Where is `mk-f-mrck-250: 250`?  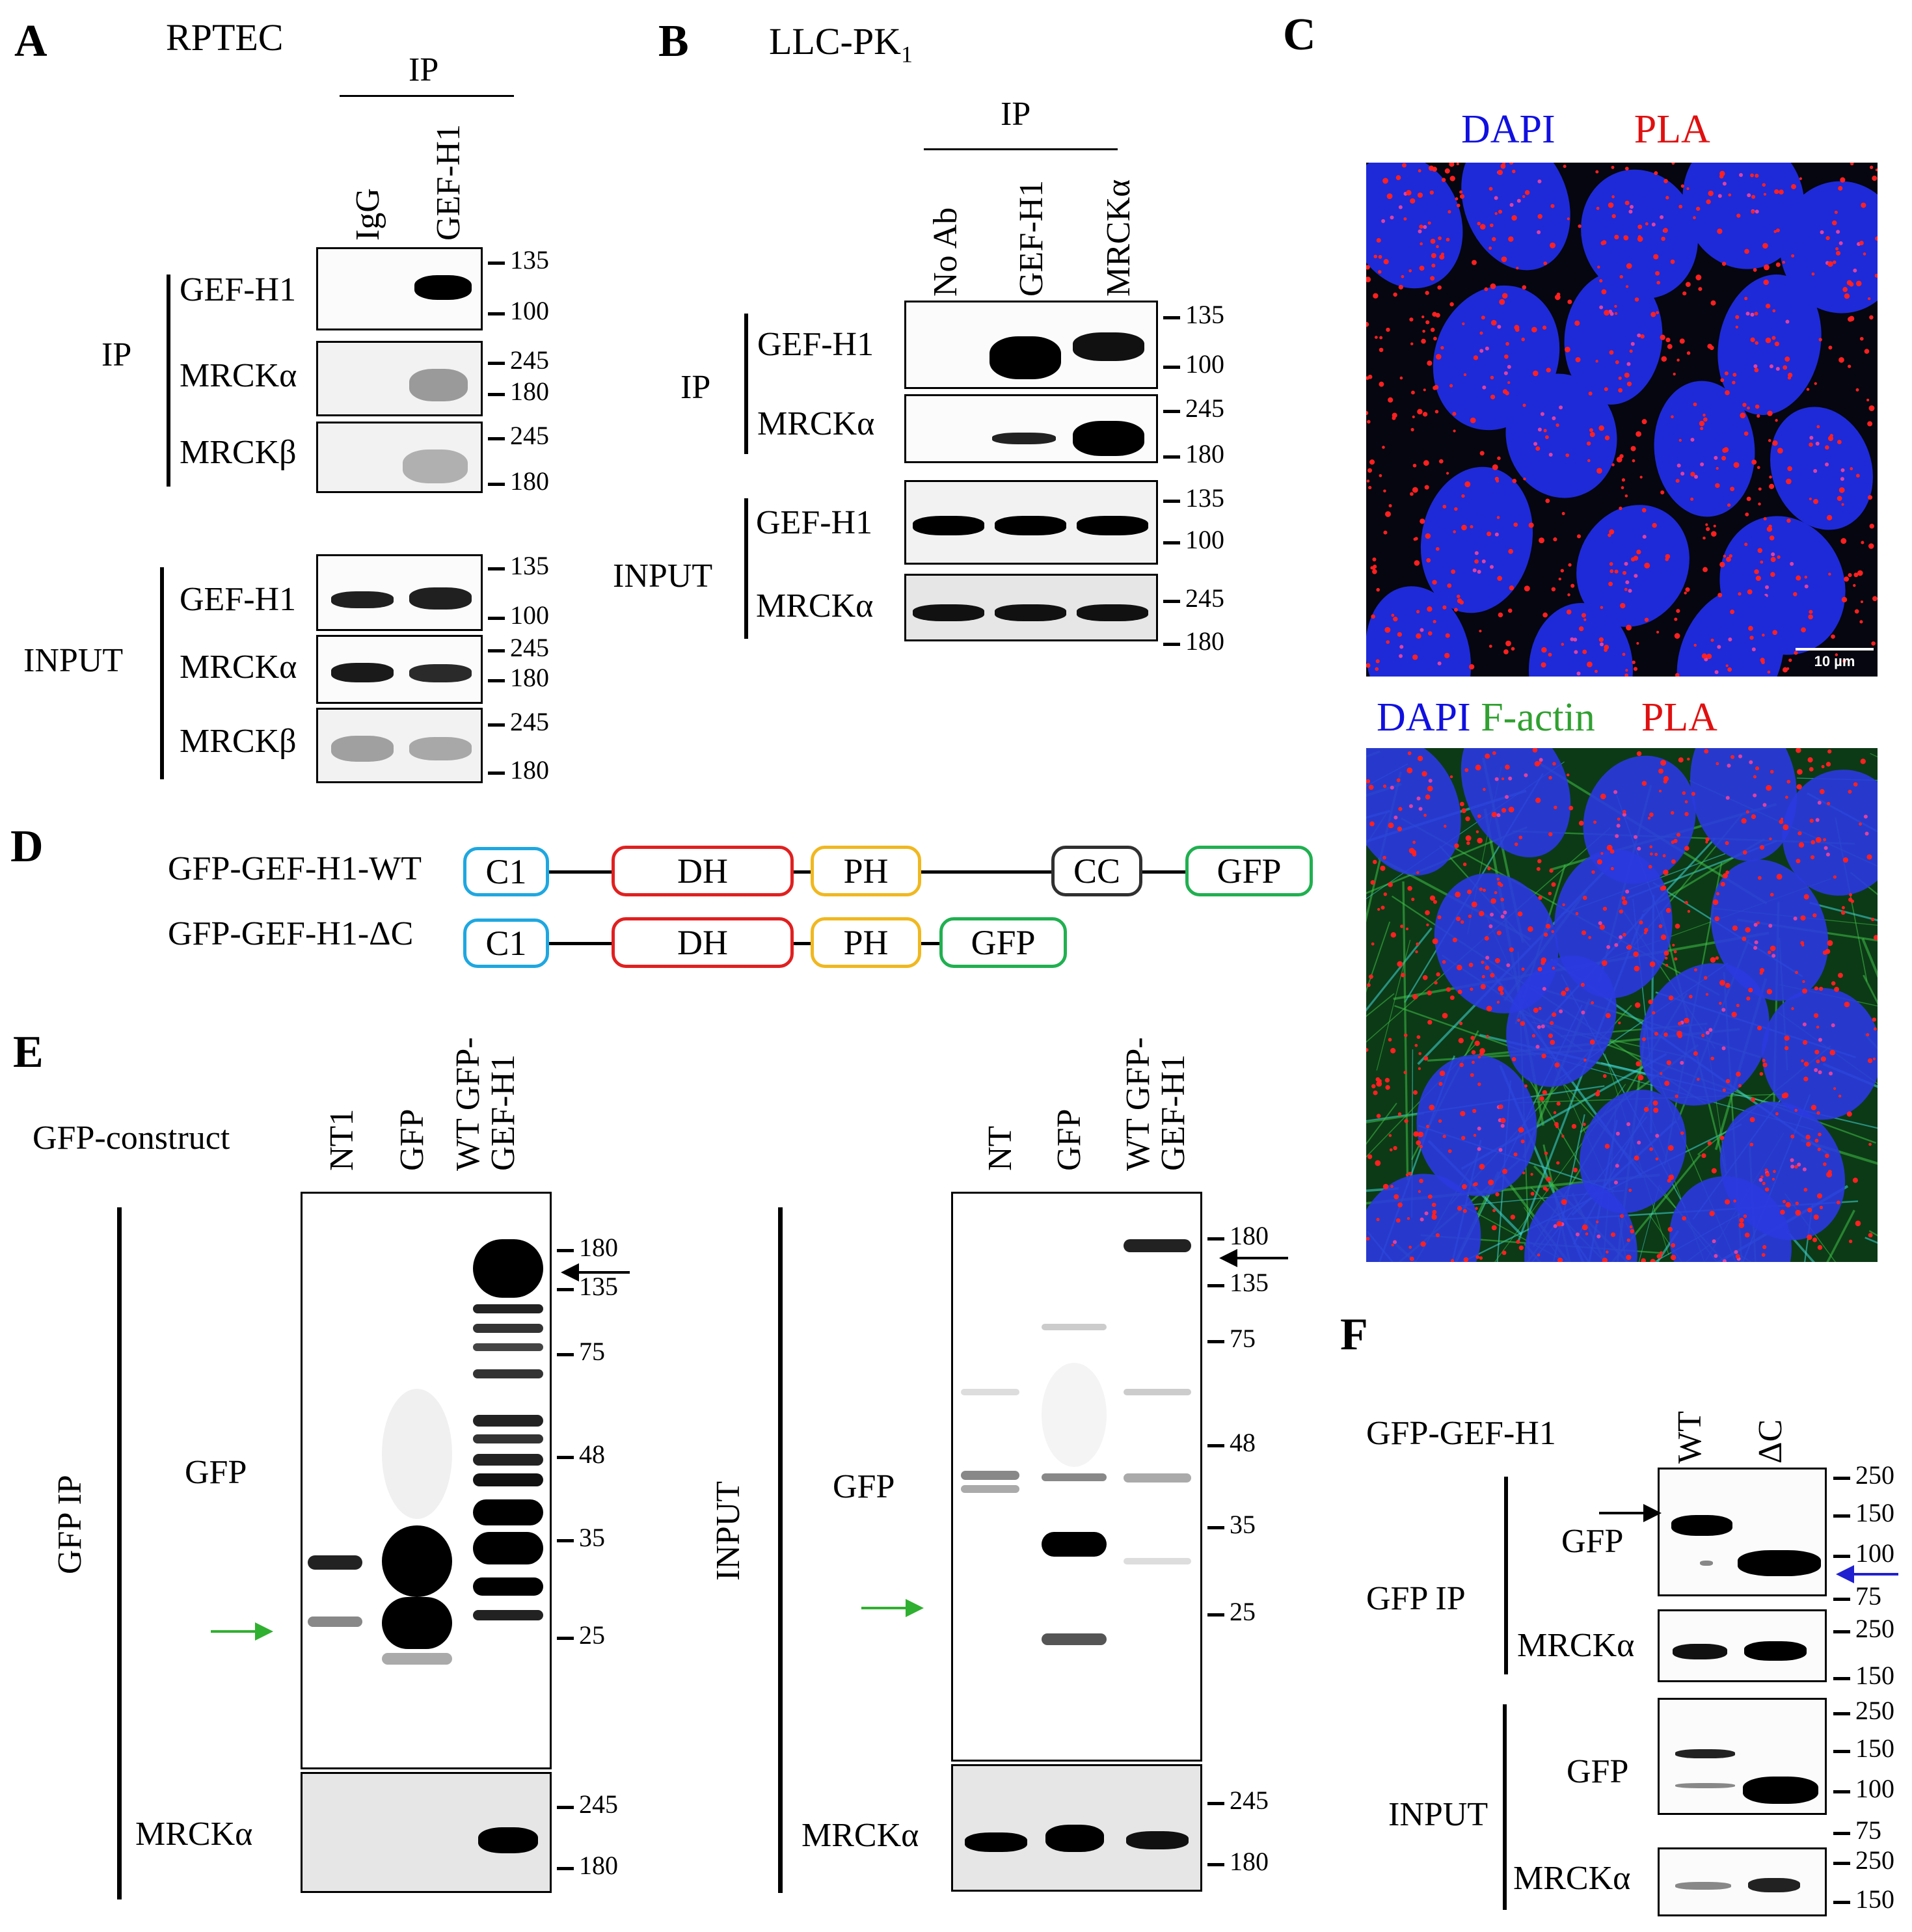 mk-f-mrck-250: 250 is located at coordinates (1863, 1628).